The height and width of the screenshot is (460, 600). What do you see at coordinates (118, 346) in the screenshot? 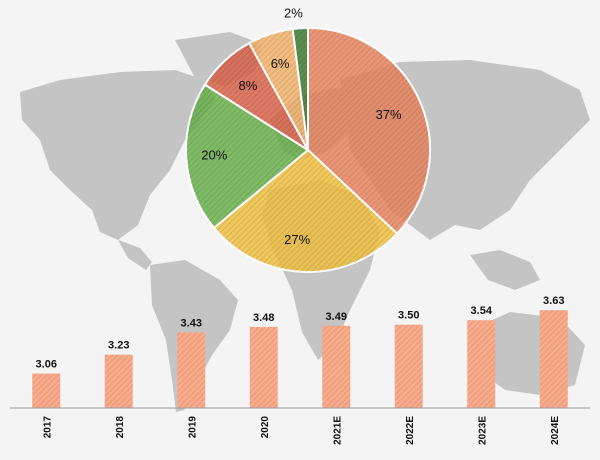
I see `bar-value-label: 3.23` at bounding box center [118, 346].